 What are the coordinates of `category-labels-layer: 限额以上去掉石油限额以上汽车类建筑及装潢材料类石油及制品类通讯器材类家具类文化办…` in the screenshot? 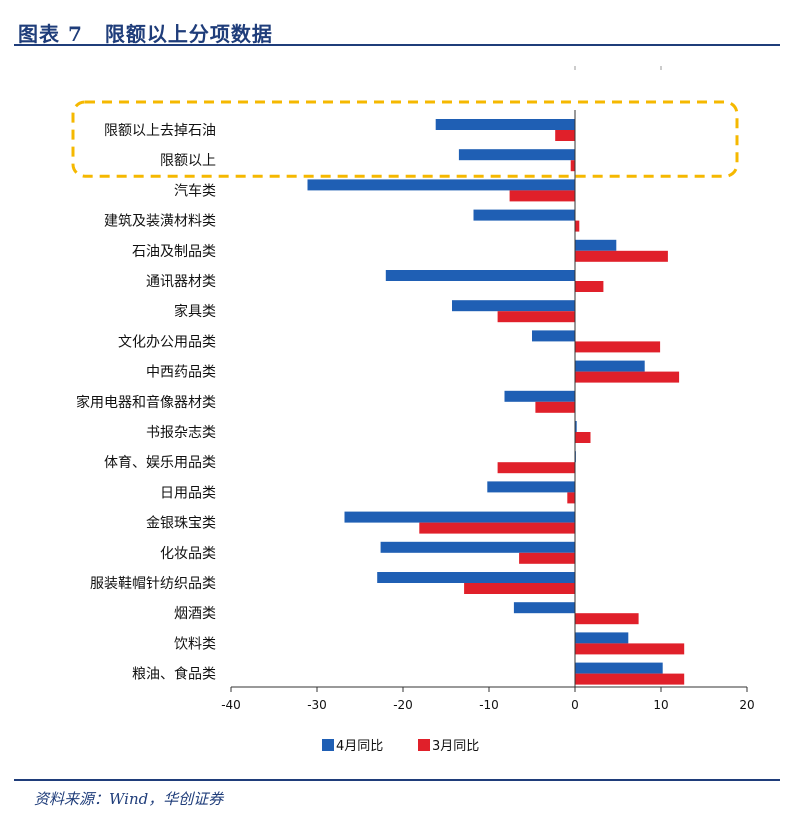 It's located at (146, 403).